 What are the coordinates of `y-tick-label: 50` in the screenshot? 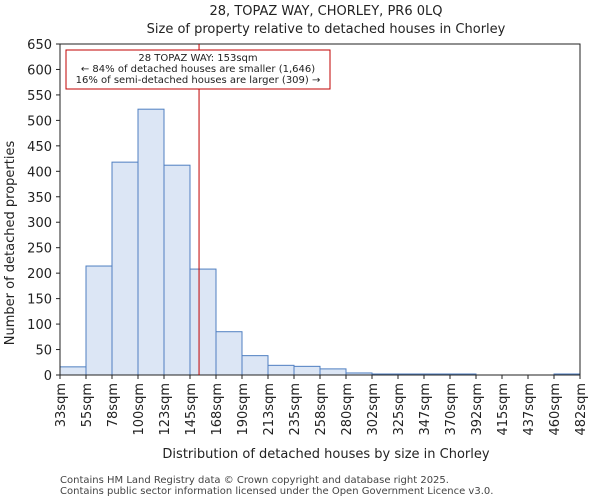 It's located at (43, 351).